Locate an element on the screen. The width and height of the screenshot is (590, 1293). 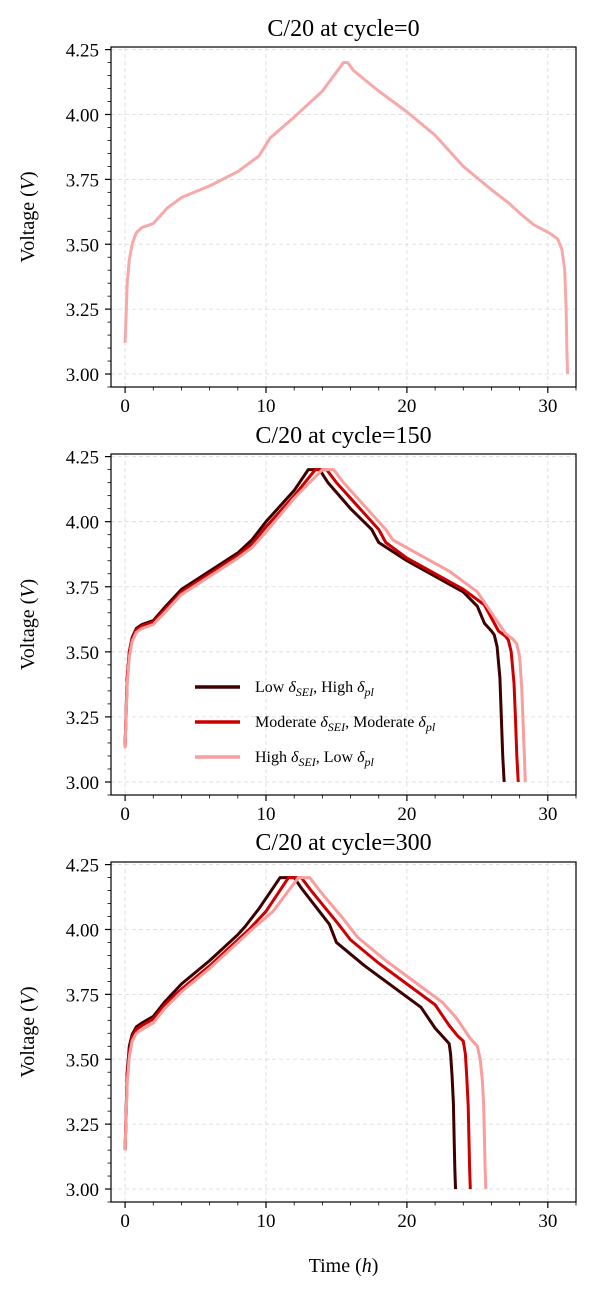
chart-title: C/20 at cycle=150 is located at coordinates (343, 436).